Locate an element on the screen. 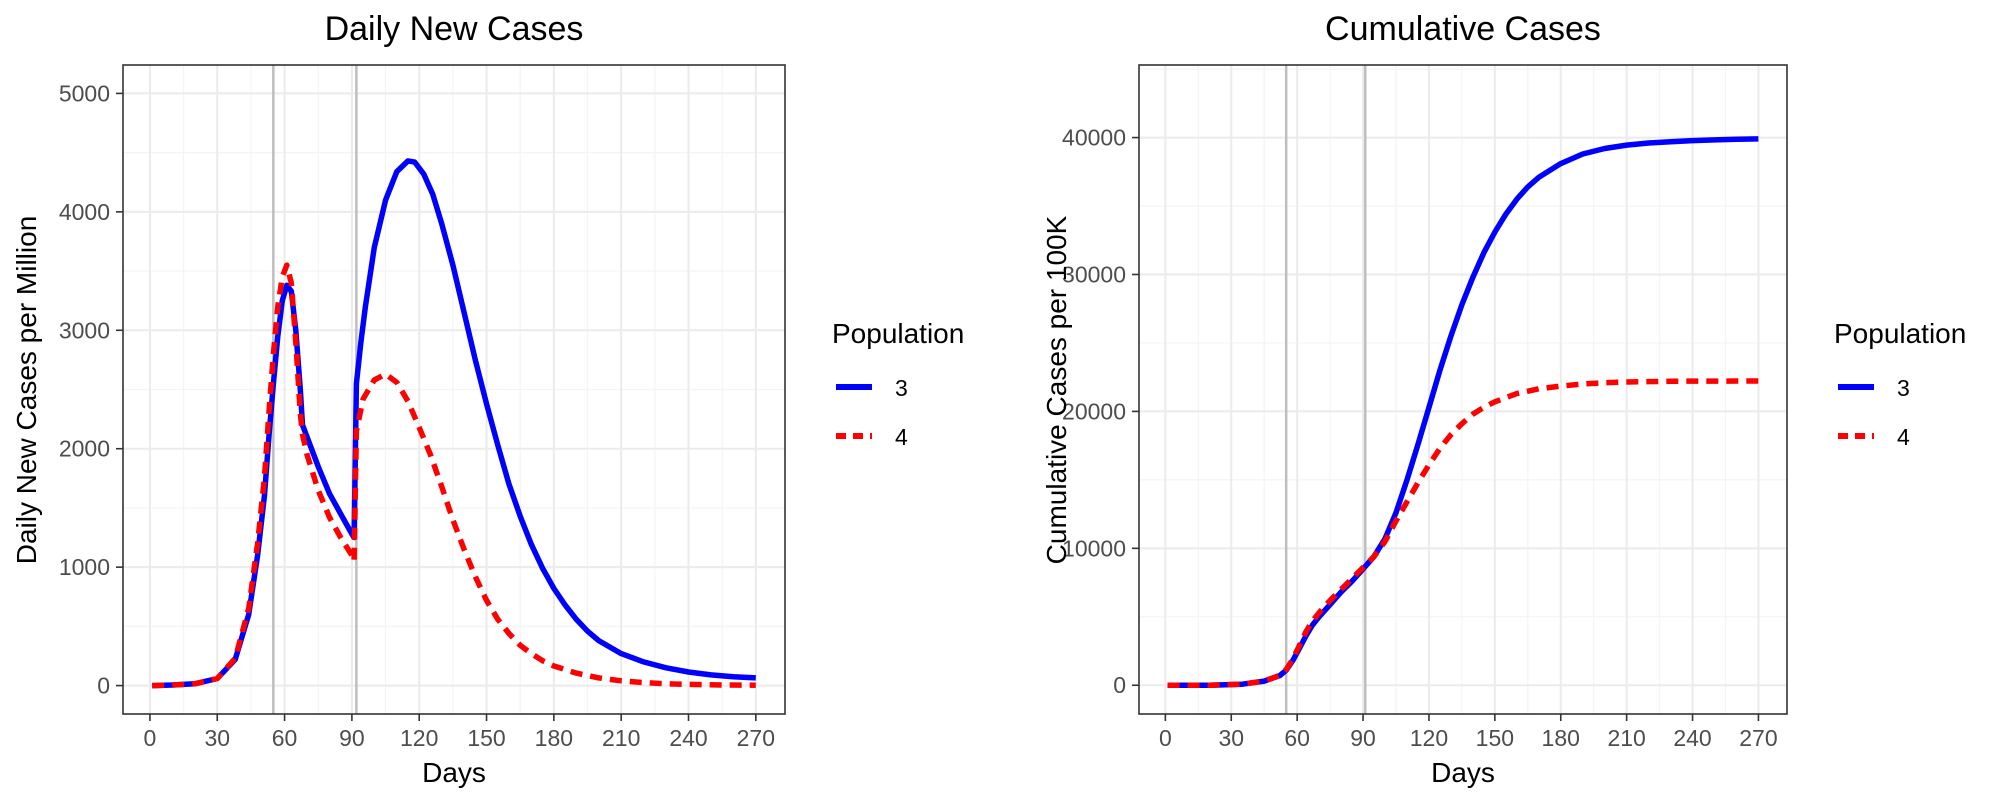 The image size is (2000, 800). y-axis-title: Cumulative Cases per 100K is located at coordinates (1056, 389).